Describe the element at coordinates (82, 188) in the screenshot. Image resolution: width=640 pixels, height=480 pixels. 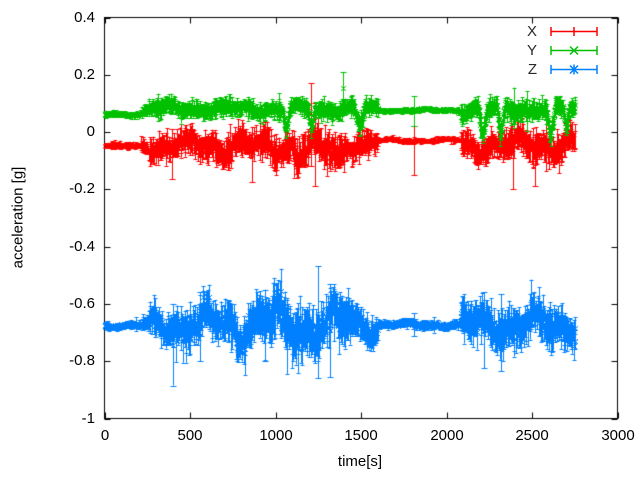
I see `y-tick-label: -0.2` at that location.